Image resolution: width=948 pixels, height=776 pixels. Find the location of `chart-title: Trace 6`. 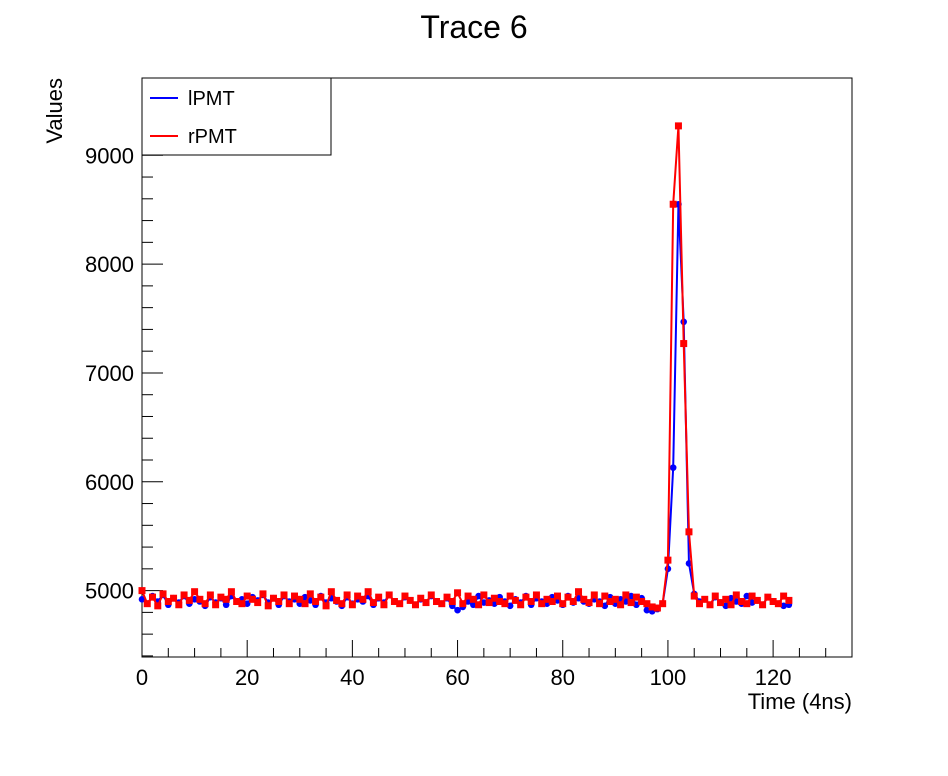

chart-title: Trace 6 is located at coordinates (473, 27).